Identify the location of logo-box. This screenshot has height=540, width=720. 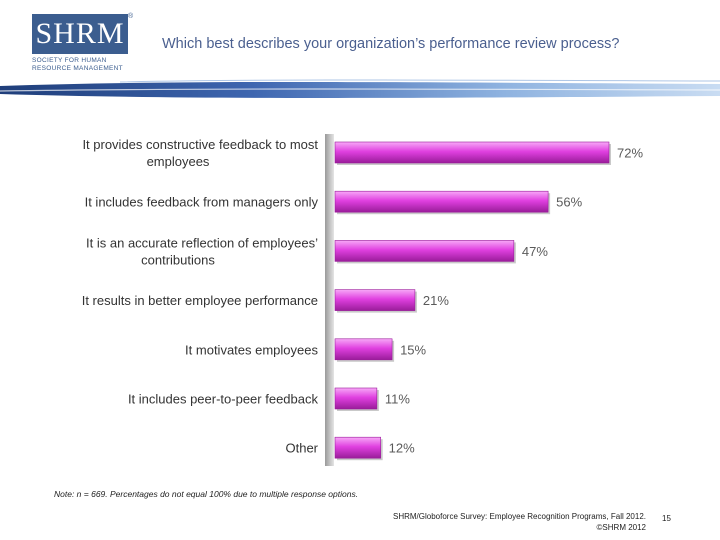
(80, 34).